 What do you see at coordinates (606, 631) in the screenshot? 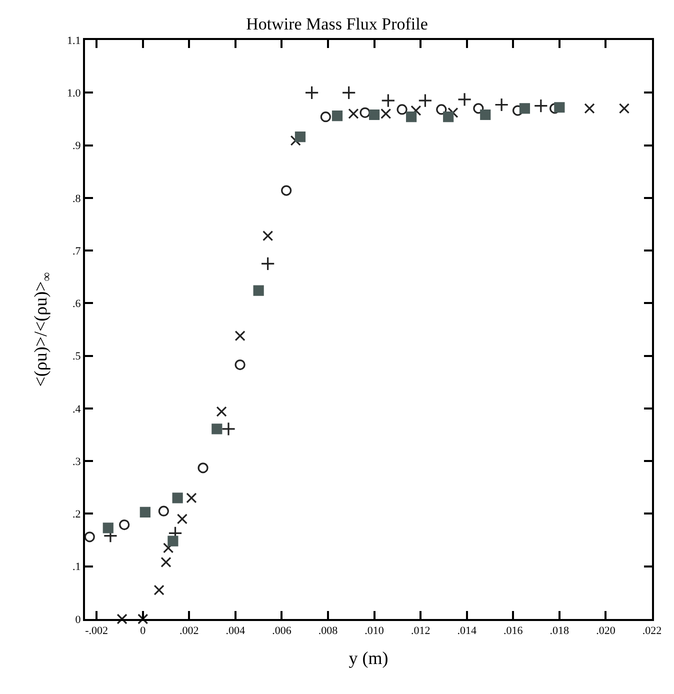
I see `x-tick-label: .020` at bounding box center [606, 631].